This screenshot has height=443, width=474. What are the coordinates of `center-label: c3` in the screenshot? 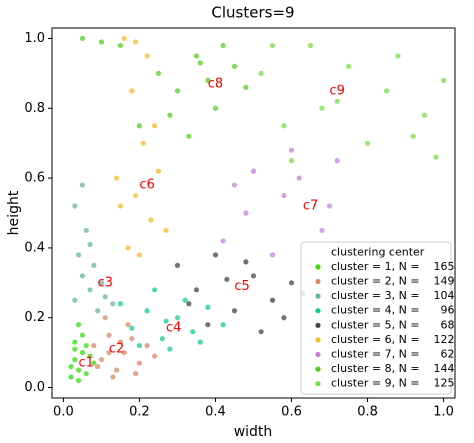 It's located at (105, 282).